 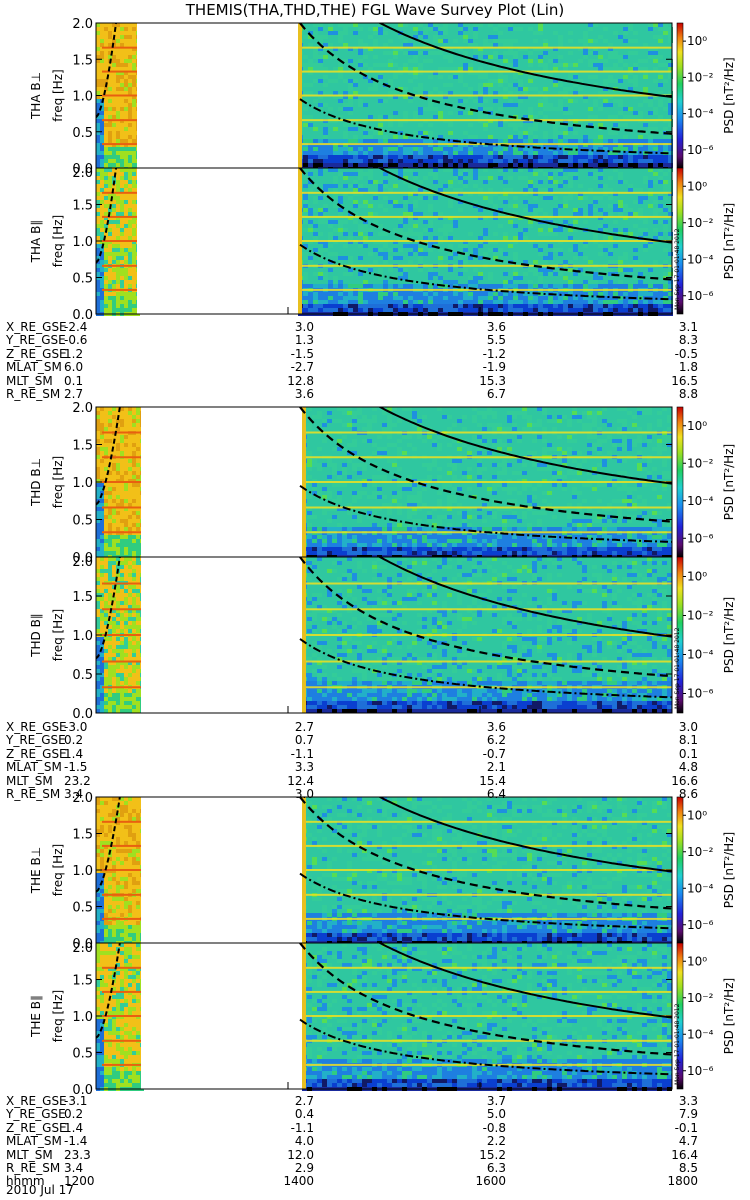 What do you see at coordinates (485, 79) in the screenshot?
I see `fcp-curve` at bounding box center [485, 79].